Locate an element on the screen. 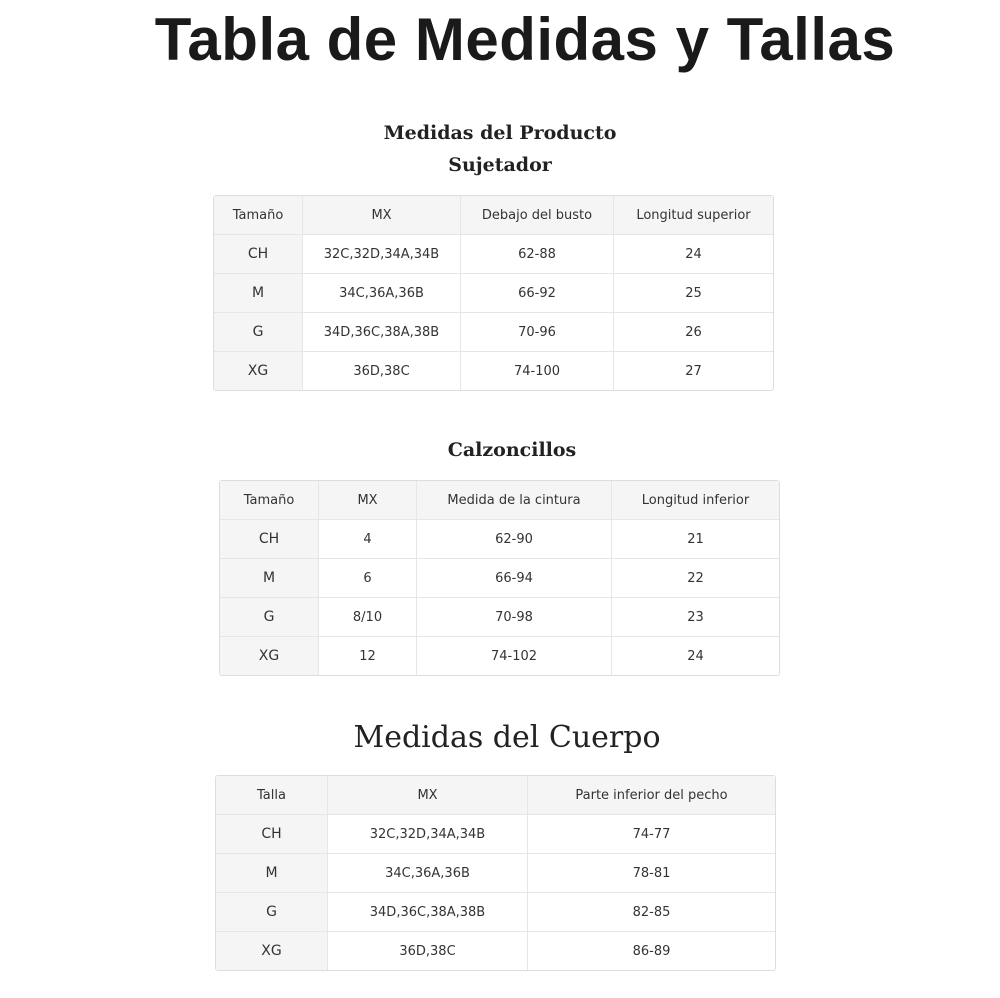 Image resolution: width=1000 pixels, height=998 pixels. column-header: Debajo del busto is located at coordinates (537, 215).